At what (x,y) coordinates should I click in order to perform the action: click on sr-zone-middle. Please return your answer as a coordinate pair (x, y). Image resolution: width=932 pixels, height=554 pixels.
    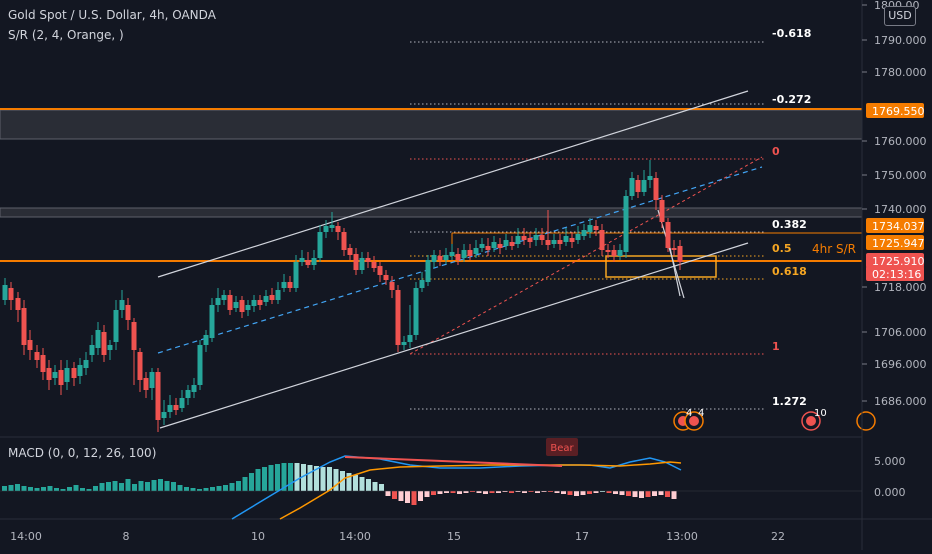
    Looking at the image, I should click on (431, 212).